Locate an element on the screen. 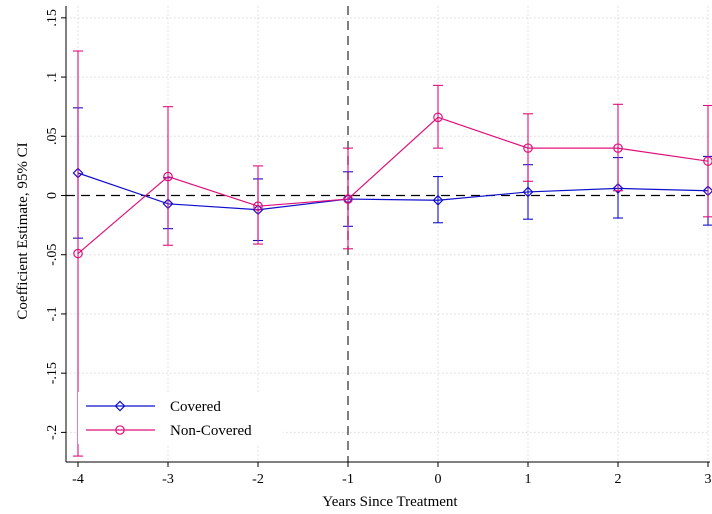  x-tick-label: 1 is located at coordinates (528, 479).